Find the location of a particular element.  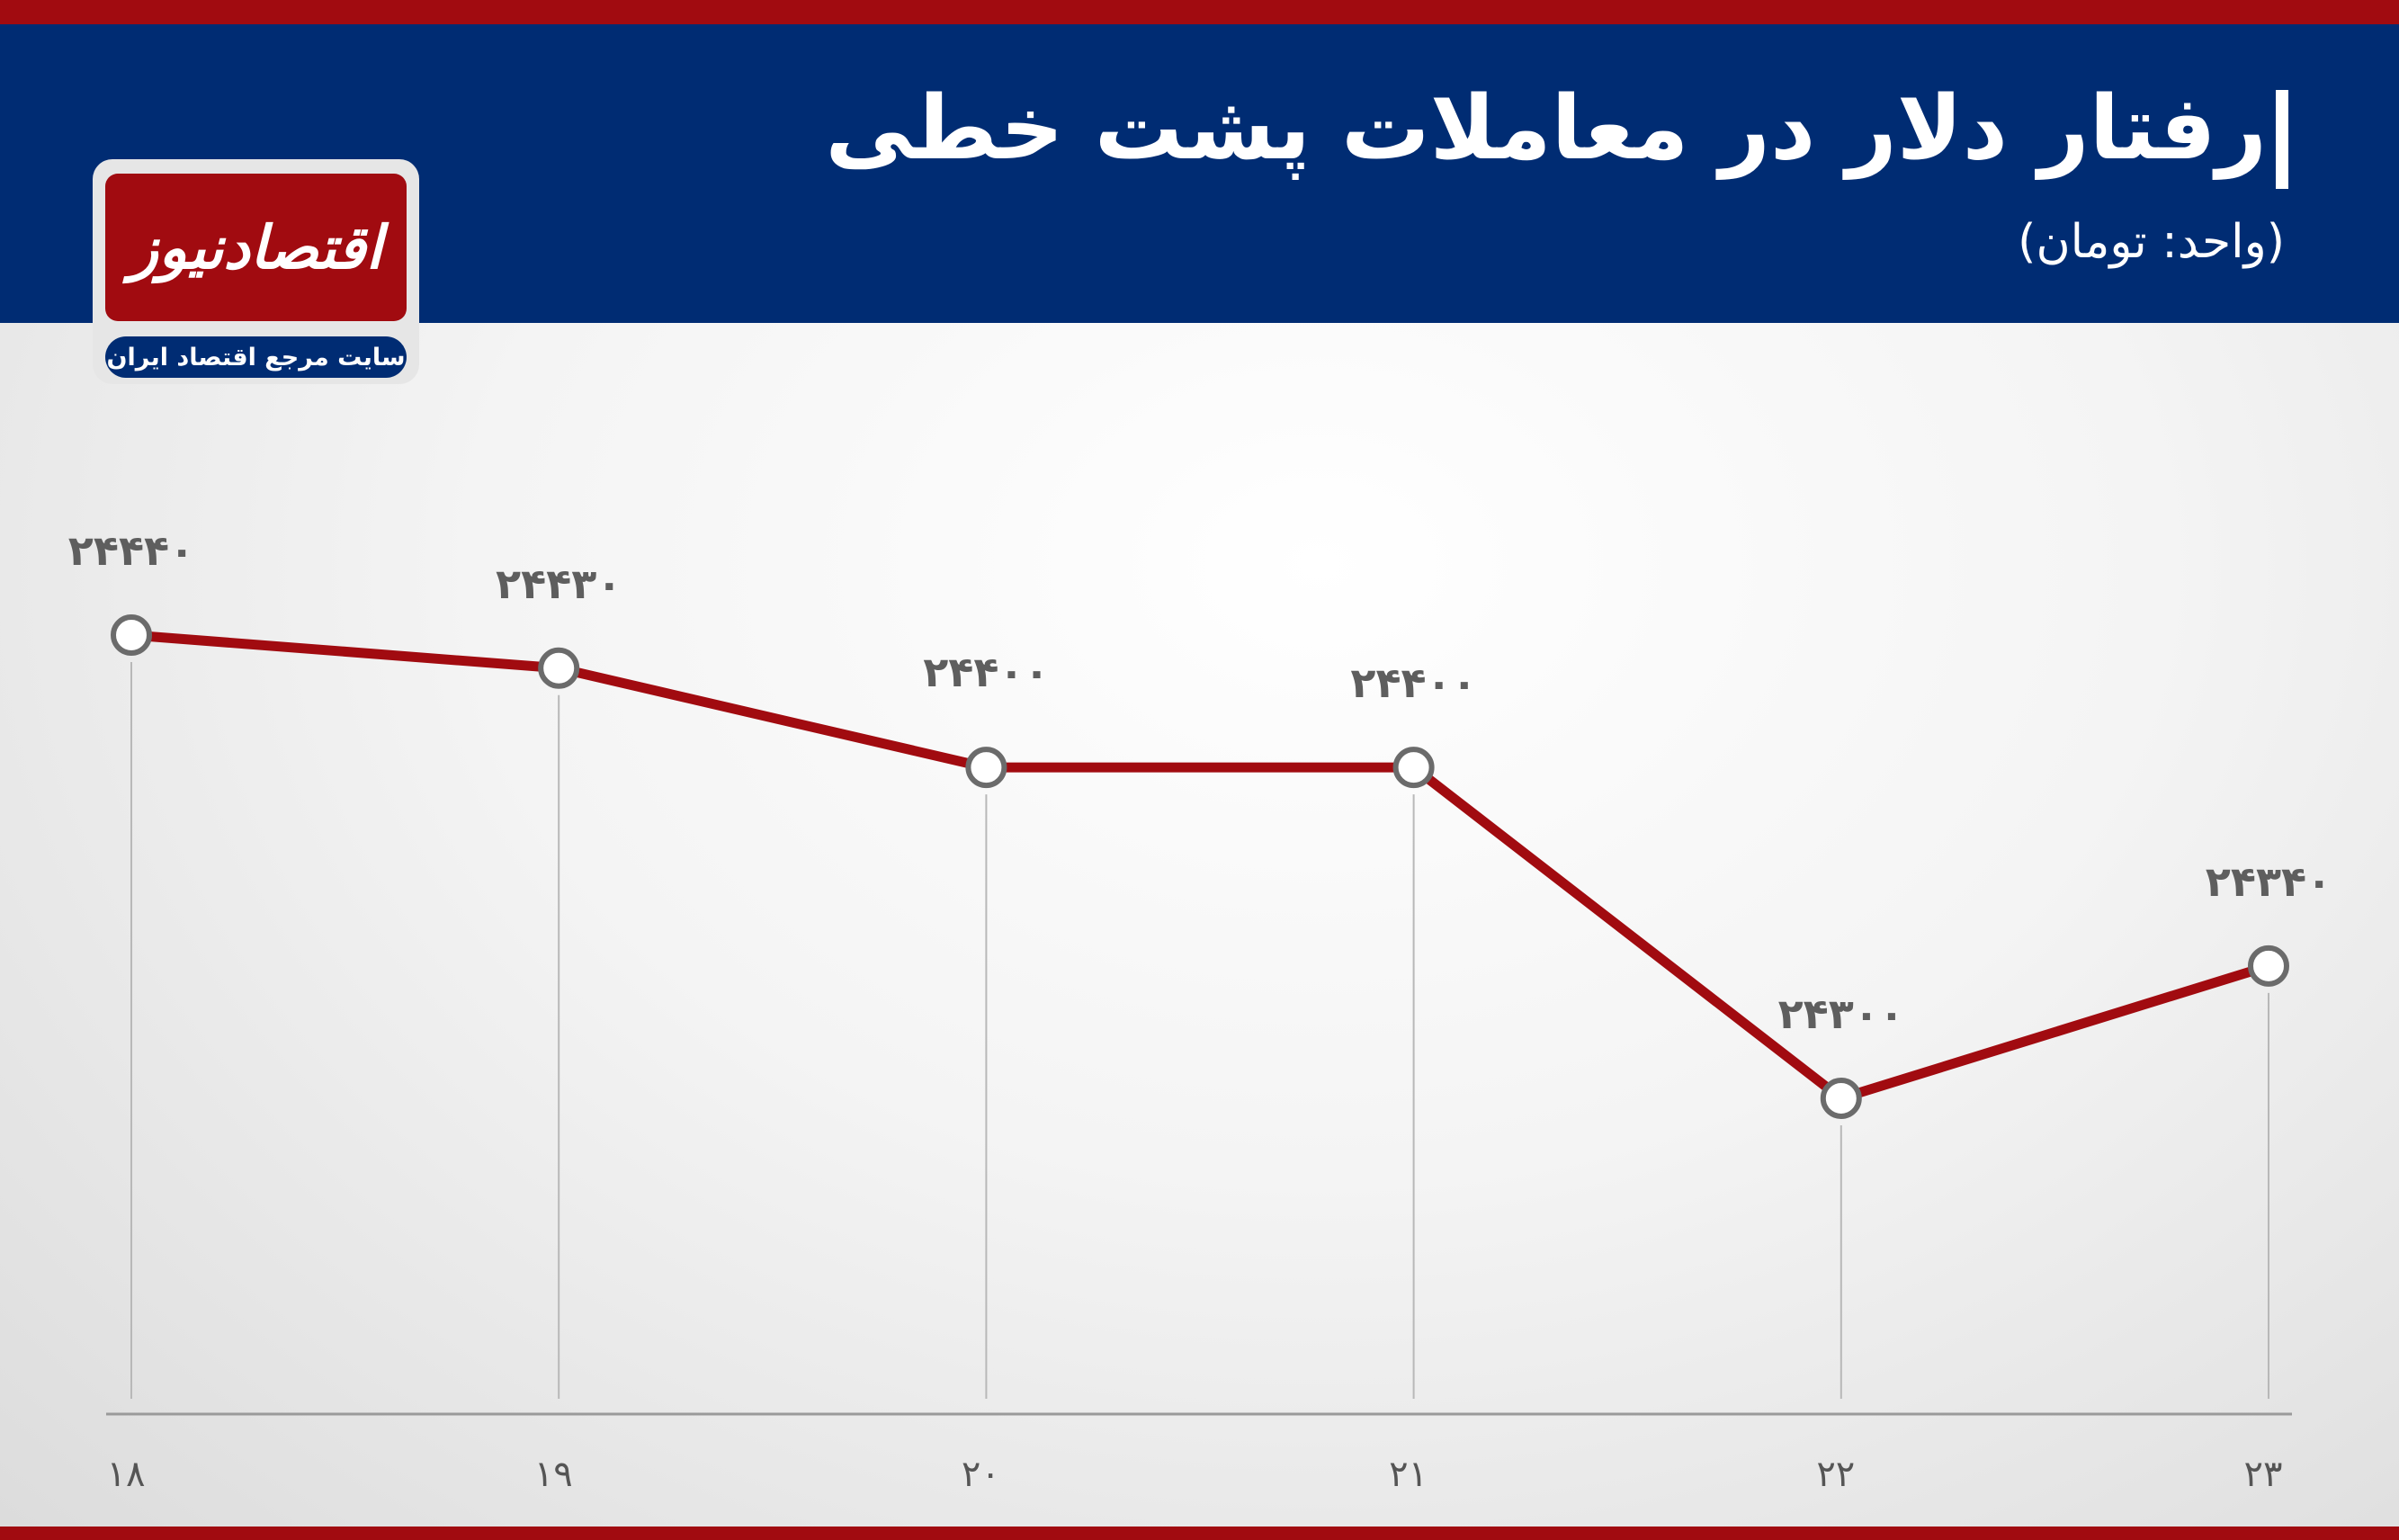

x-tick-label-2: ۲۰ is located at coordinates (981, 1474).